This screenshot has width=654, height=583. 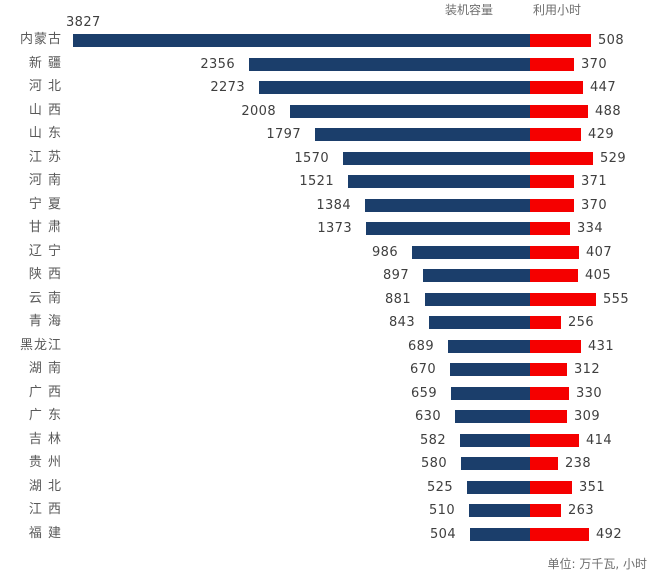 I want to click on hours-value-label: 488, so click(x=608, y=111).